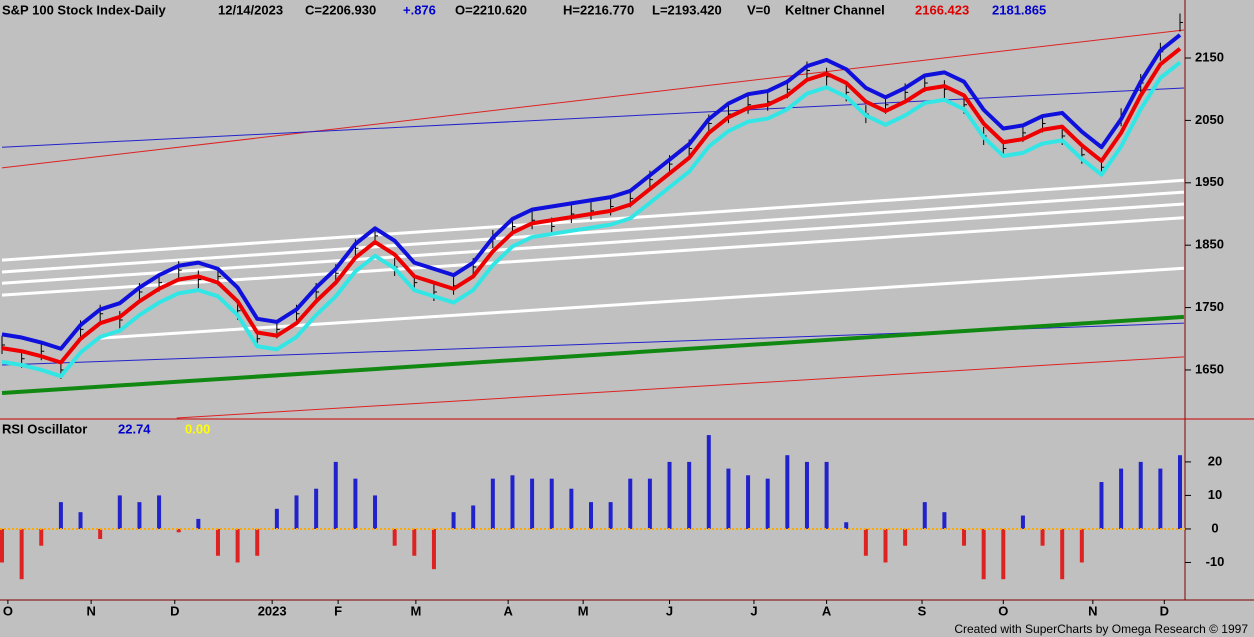 The height and width of the screenshot is (637, 1254). I want to click on y-tick-label: 20, so click(1215, 460).